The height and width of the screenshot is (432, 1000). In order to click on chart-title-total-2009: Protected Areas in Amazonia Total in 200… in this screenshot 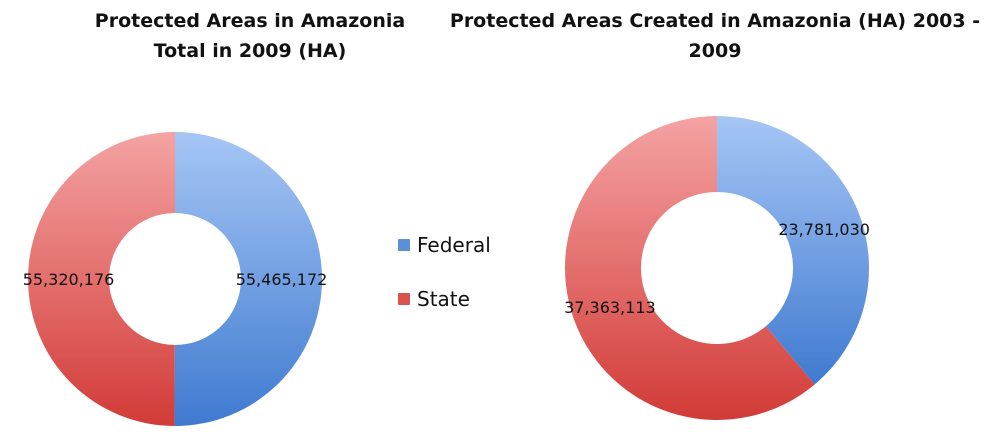, I will do `click(250, 36)`.